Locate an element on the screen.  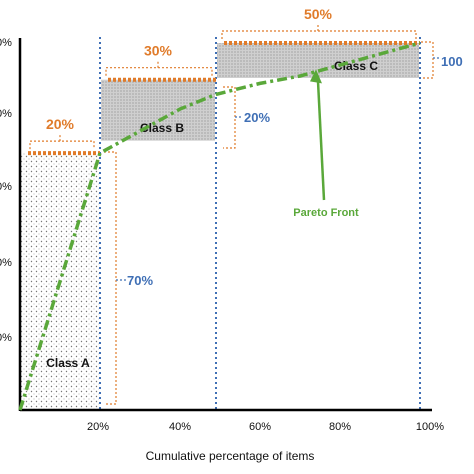
class-a-value-pct: 70% is located at coordinates (140, 280).